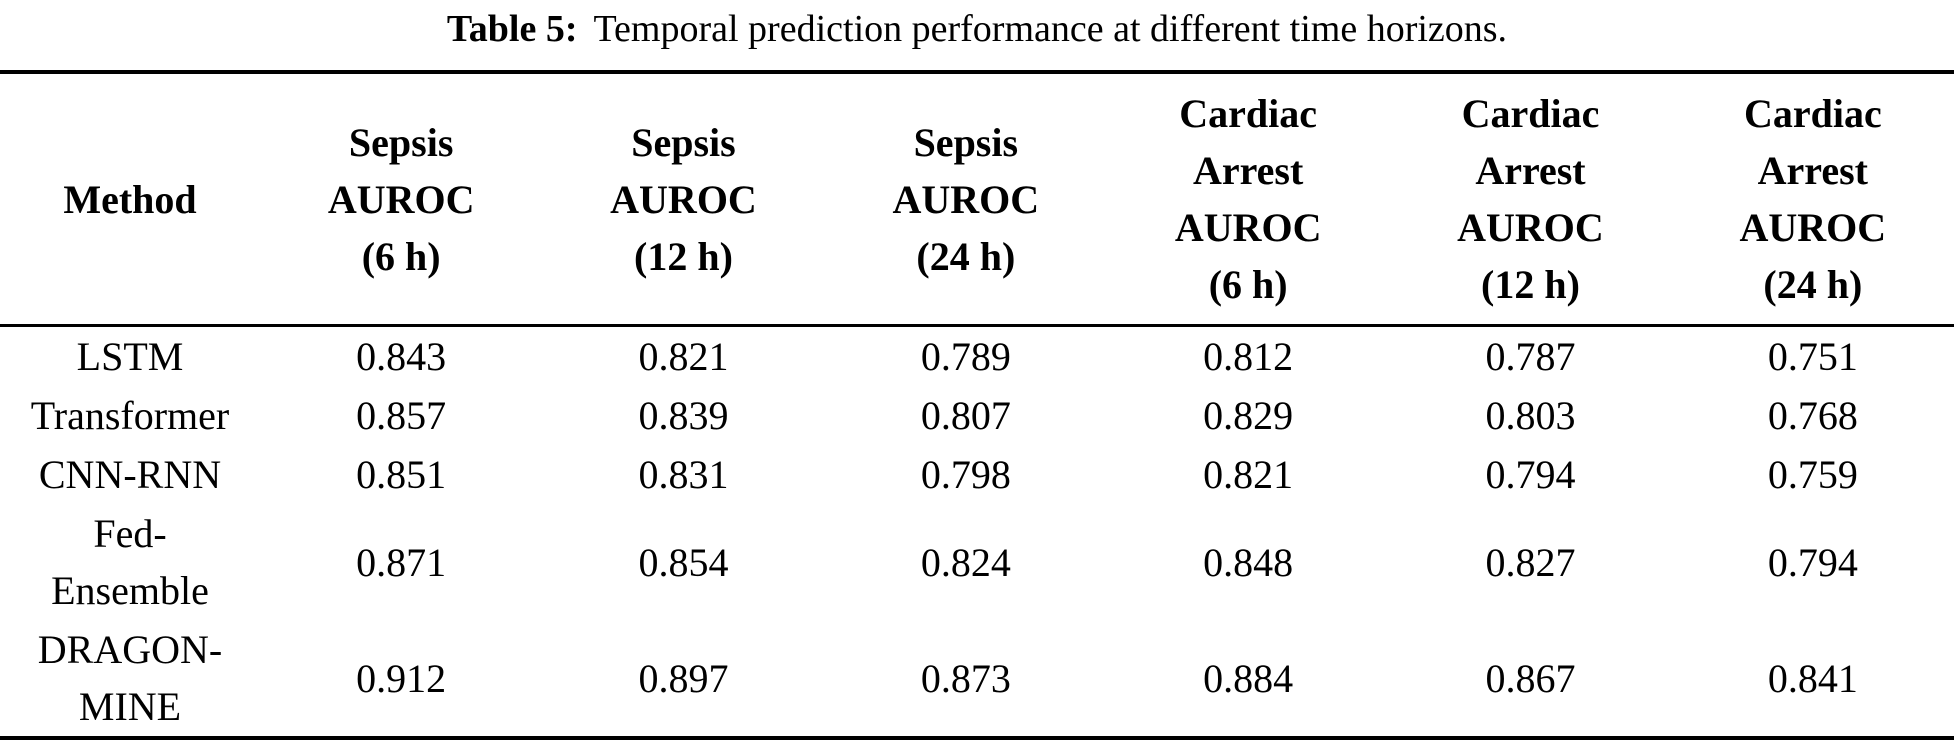  I want to click on value-cell-cardiac-arrest-auroc-6h: 0.884, so click(1248, 678).